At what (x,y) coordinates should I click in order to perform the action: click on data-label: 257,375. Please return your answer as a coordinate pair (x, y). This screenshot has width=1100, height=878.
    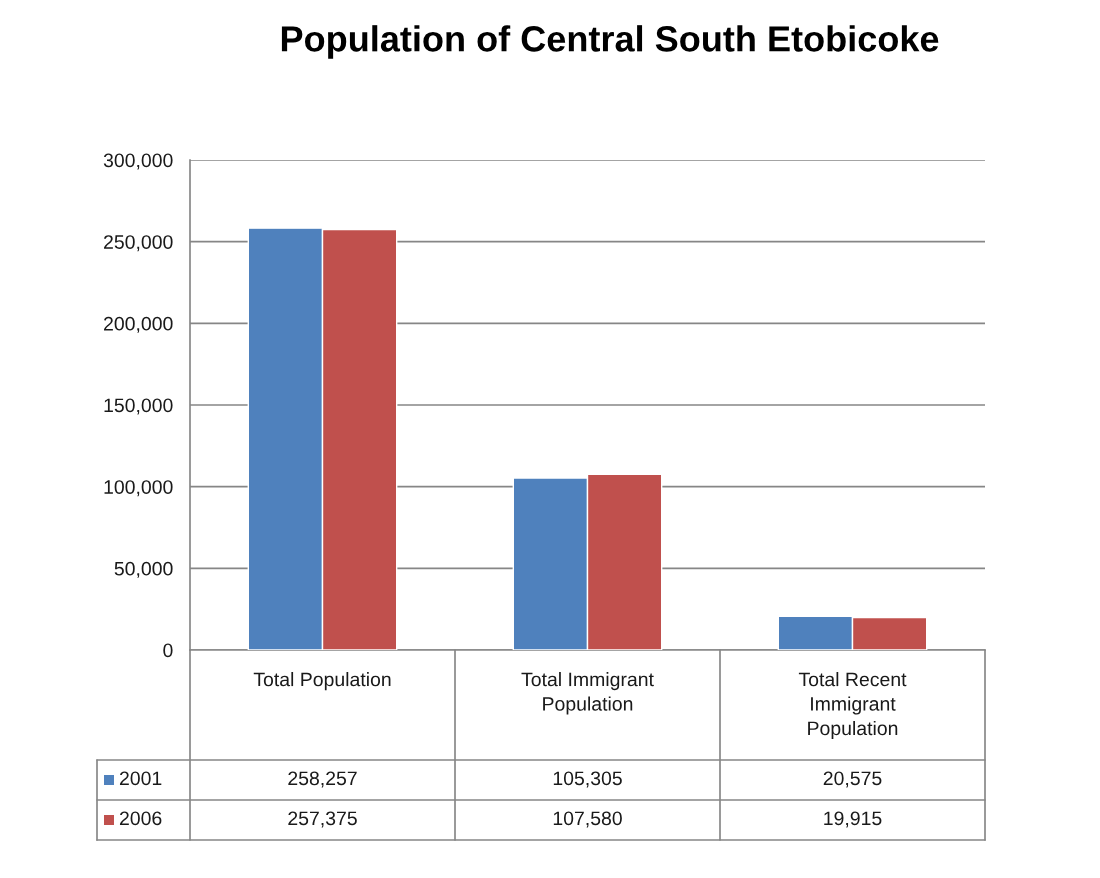
    Looking at the image, I should click on (322, 819).